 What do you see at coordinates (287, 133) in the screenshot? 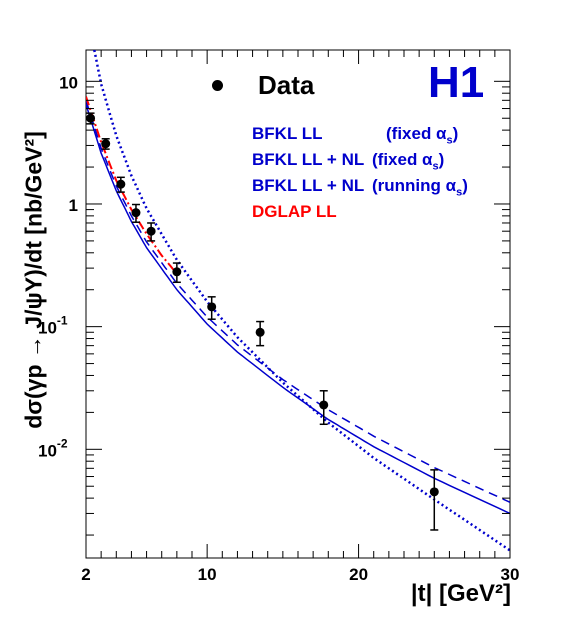
I see `legend-label-bfkl-ll: BFKL LL` at bounding box center [287, 133].